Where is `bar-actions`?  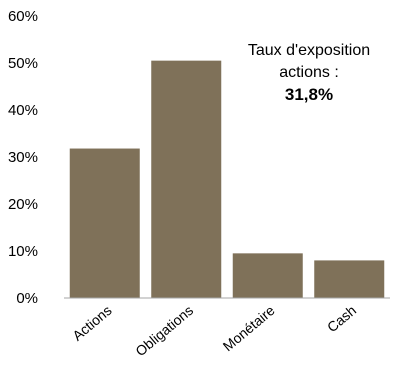
bar-actions is located at coordinates (104, 223).